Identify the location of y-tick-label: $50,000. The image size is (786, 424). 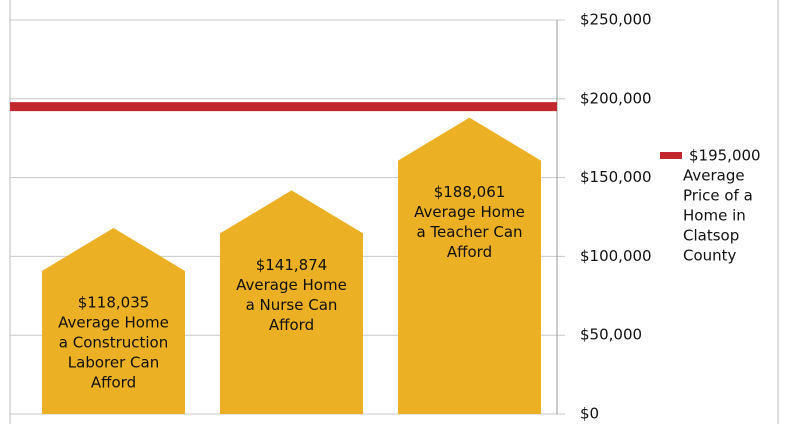
(611, 335).